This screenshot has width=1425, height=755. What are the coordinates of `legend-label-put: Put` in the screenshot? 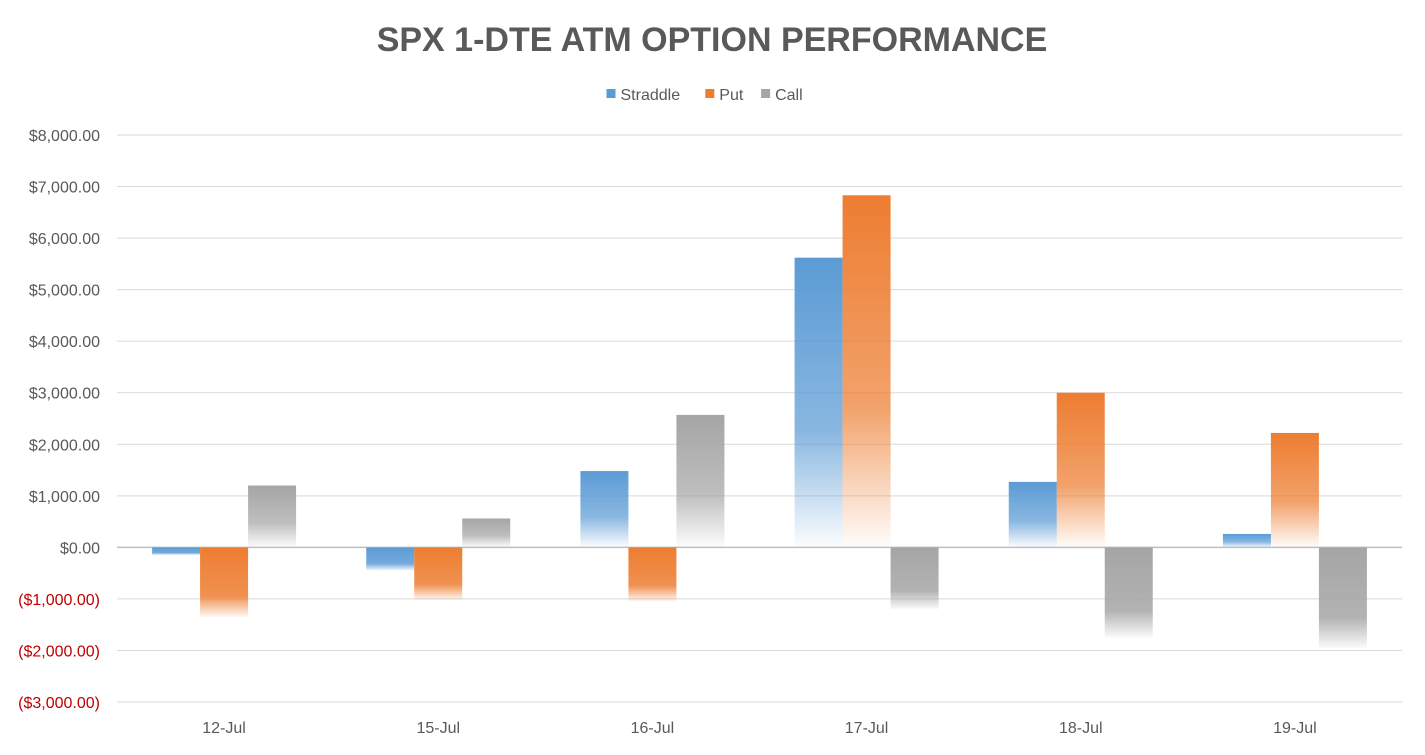 It's located at (731, 95).